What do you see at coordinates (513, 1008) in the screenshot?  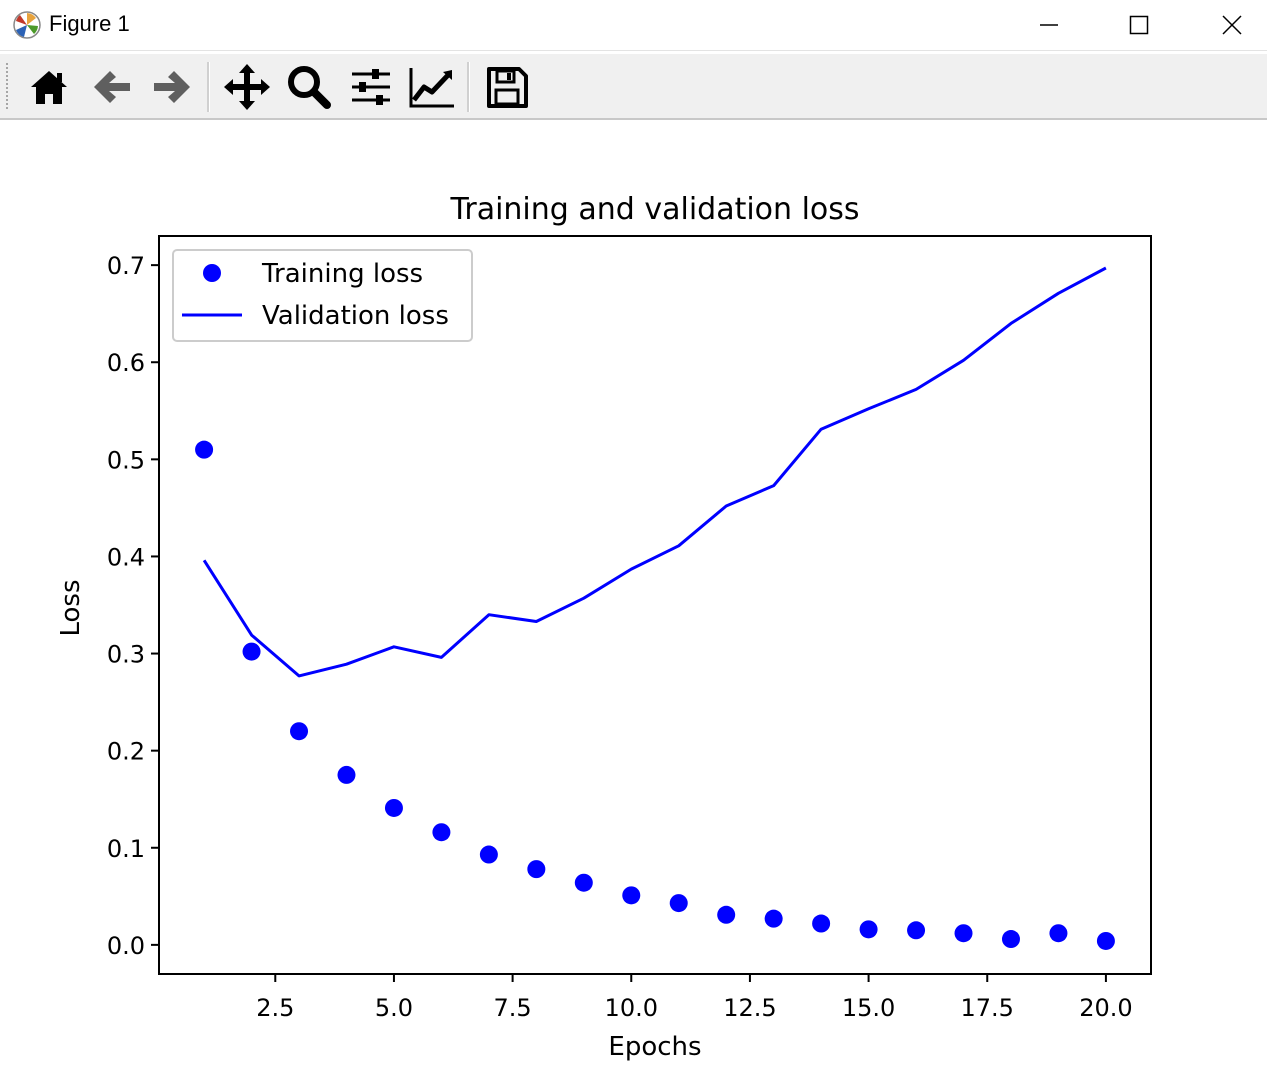 I see `x-tick-label: 7.5` at bounding box center [513, 1008].